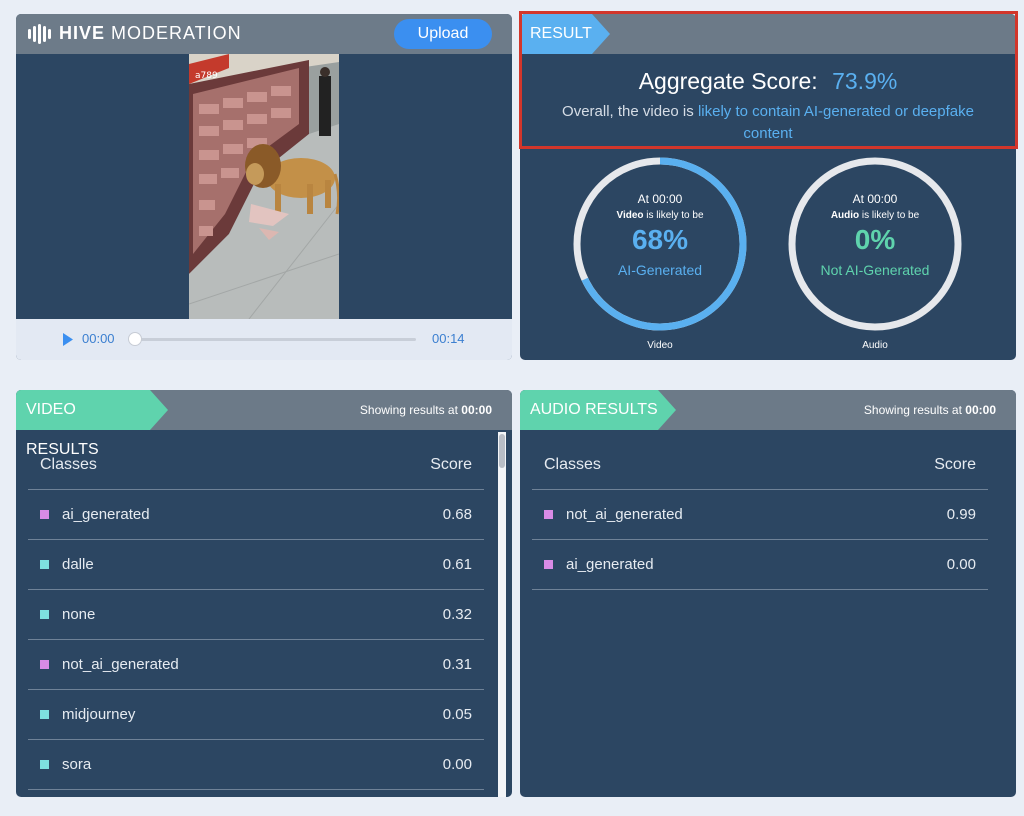 The width and height of the screenshot is (1024, 816). What do you see at coordinates (760, 515) in the screenshot?
I see `table-row: not_ai_generated 0.99` at bounding box center [760, 515].